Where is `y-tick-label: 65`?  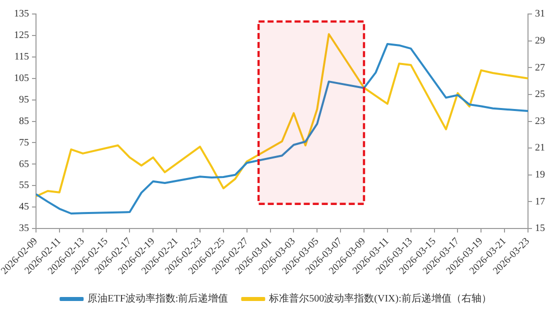
y-tick-label: 65 is located at coordinates (23, 164).